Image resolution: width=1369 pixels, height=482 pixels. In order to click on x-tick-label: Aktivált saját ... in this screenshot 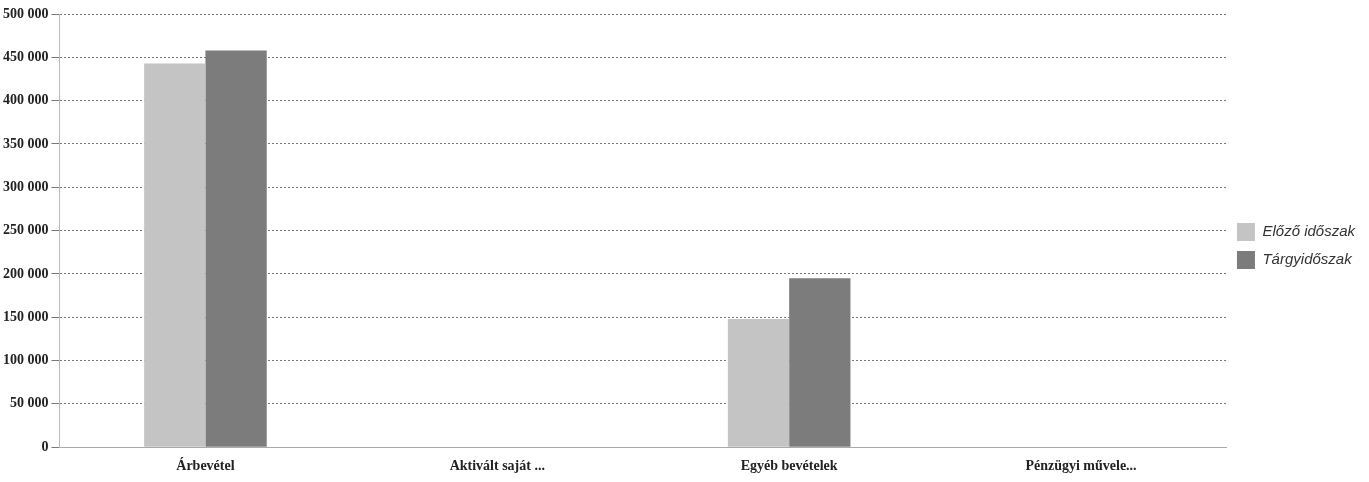, I will do `click(497, 466)`.